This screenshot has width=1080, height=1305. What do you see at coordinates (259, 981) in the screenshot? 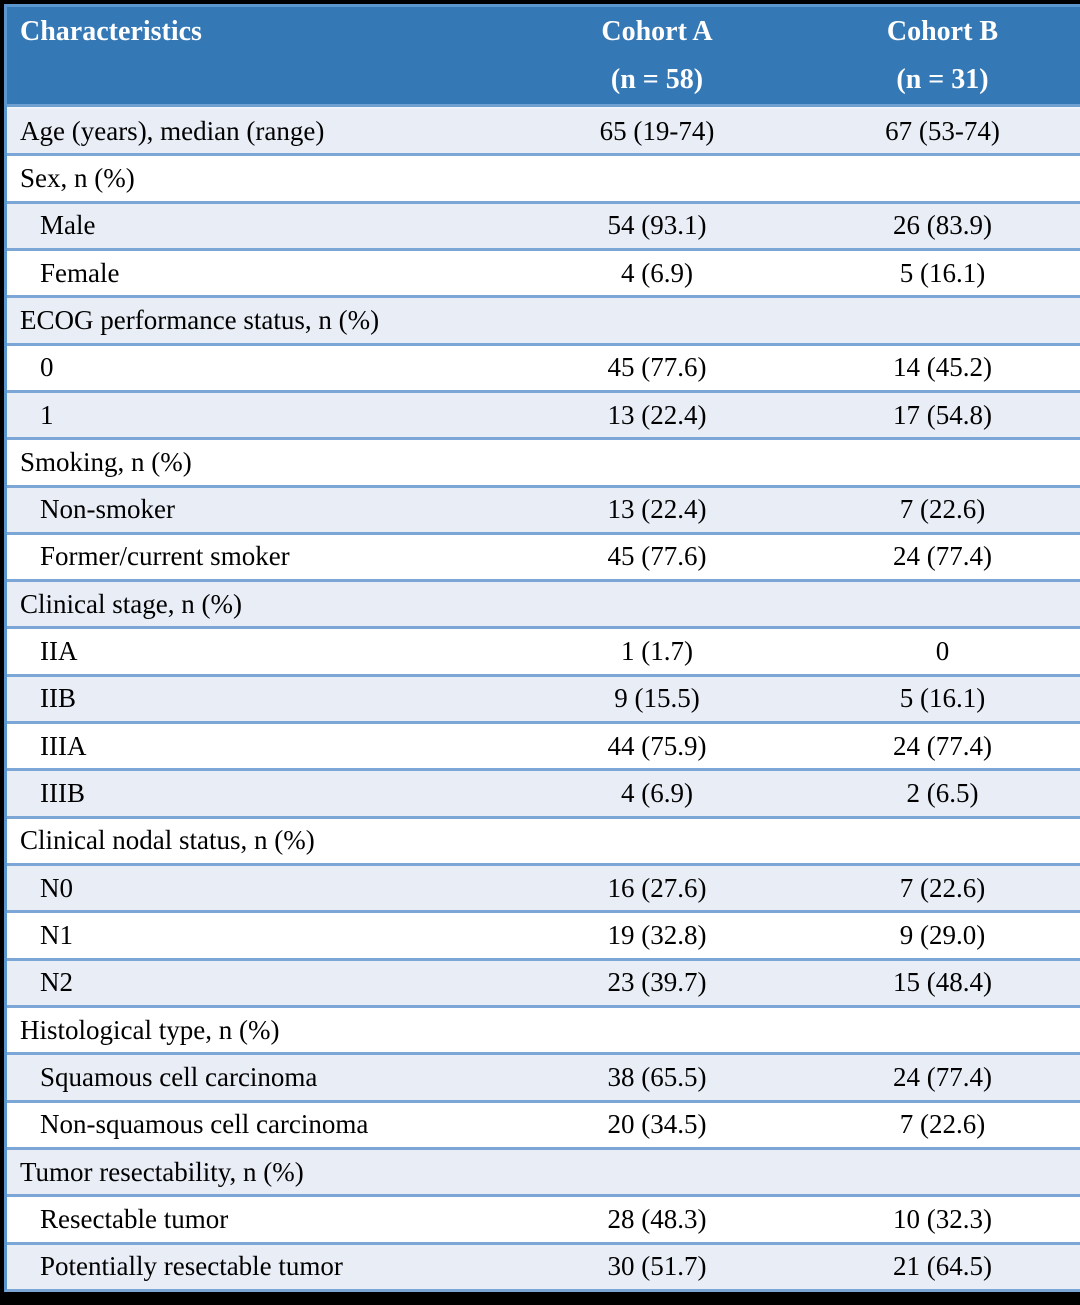
I see `row-label: N2` at bounding box center [259, 981].